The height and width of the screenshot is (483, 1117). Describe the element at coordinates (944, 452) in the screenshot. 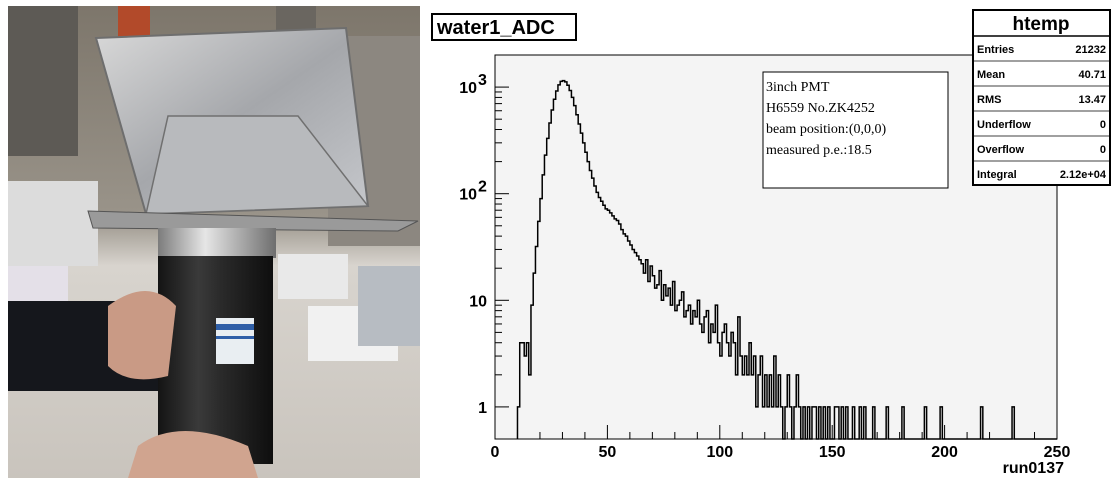

I see `x-tick-label: 200` at that location.